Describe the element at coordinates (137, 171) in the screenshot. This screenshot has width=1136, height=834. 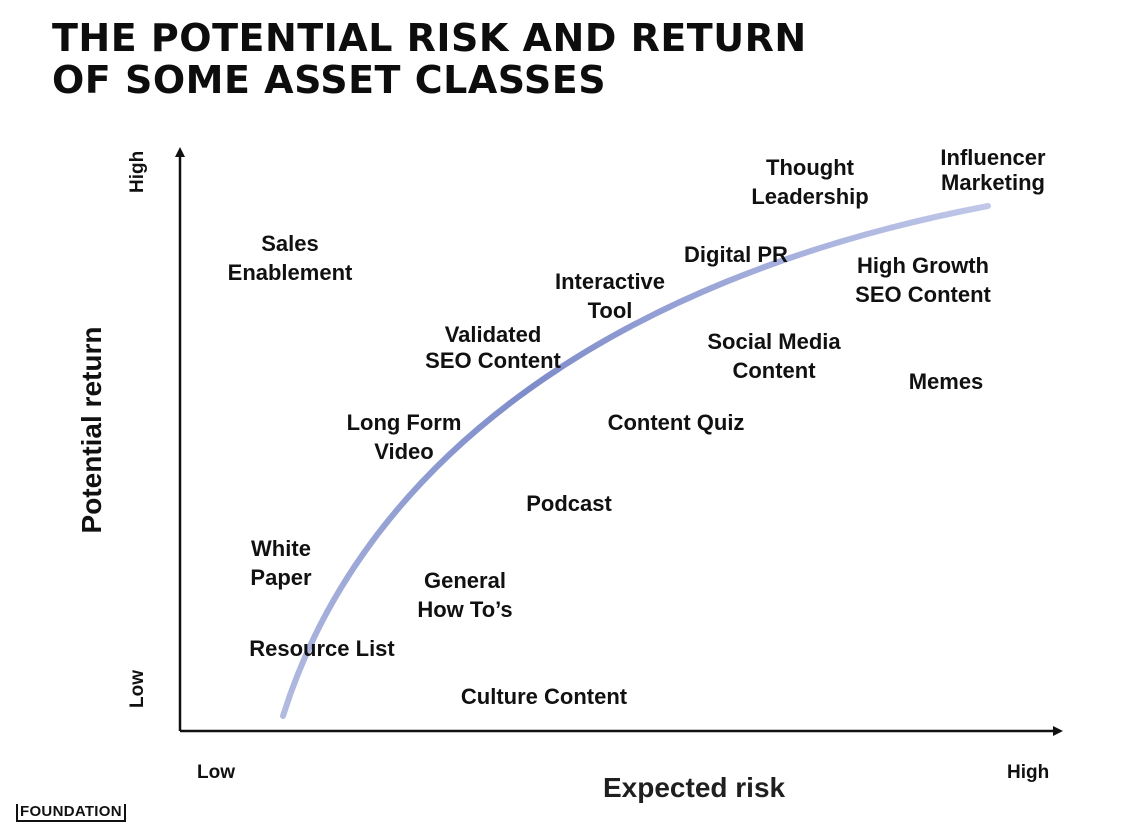
I see `y-axis-high-label: High` at that location.